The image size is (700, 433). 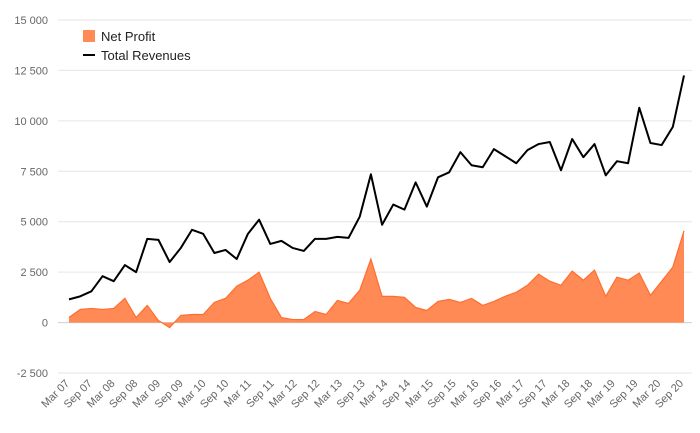 What do you see at coordinates (128, 36) in the screenshot?
I see `legend-label-net-profit: Net Profit` at bounding box center [128, 36].